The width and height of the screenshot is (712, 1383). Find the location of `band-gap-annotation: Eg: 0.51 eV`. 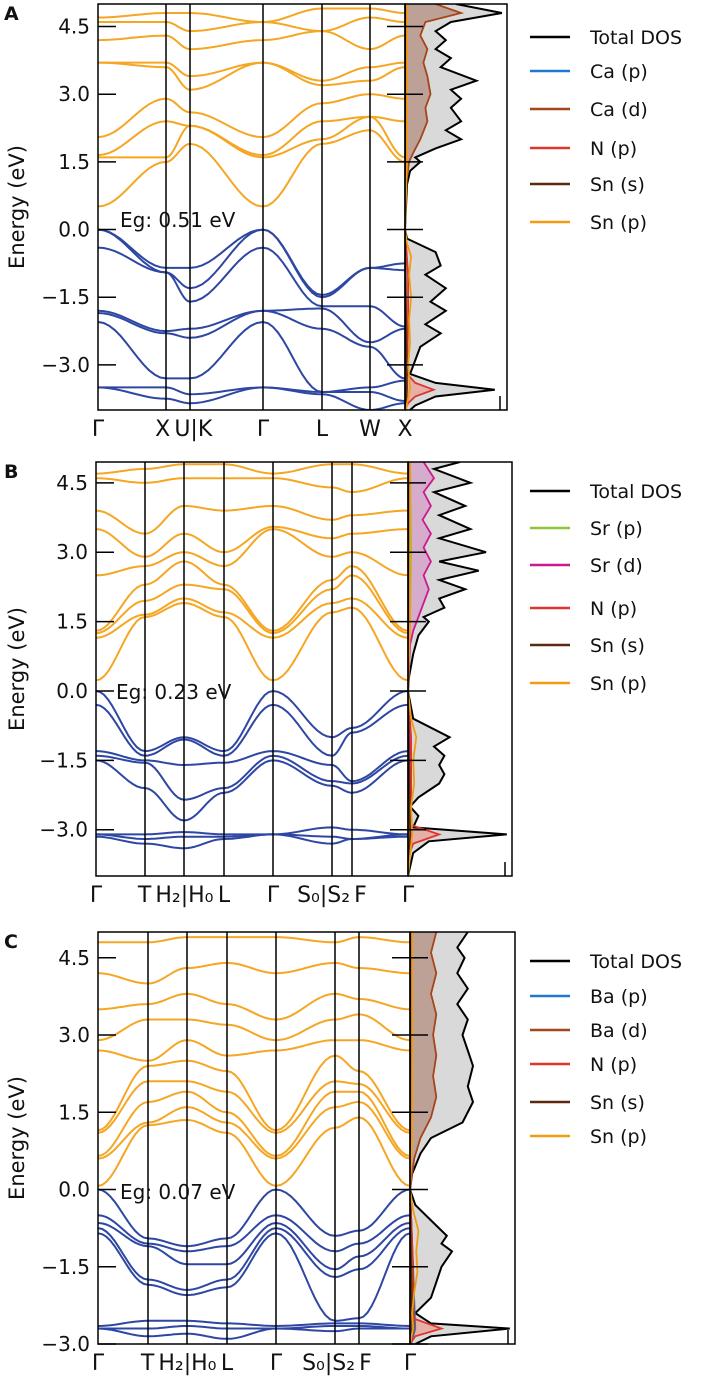

band-gap-annotation: Eg: 0.51 eV is located at coordinates (178, 220).